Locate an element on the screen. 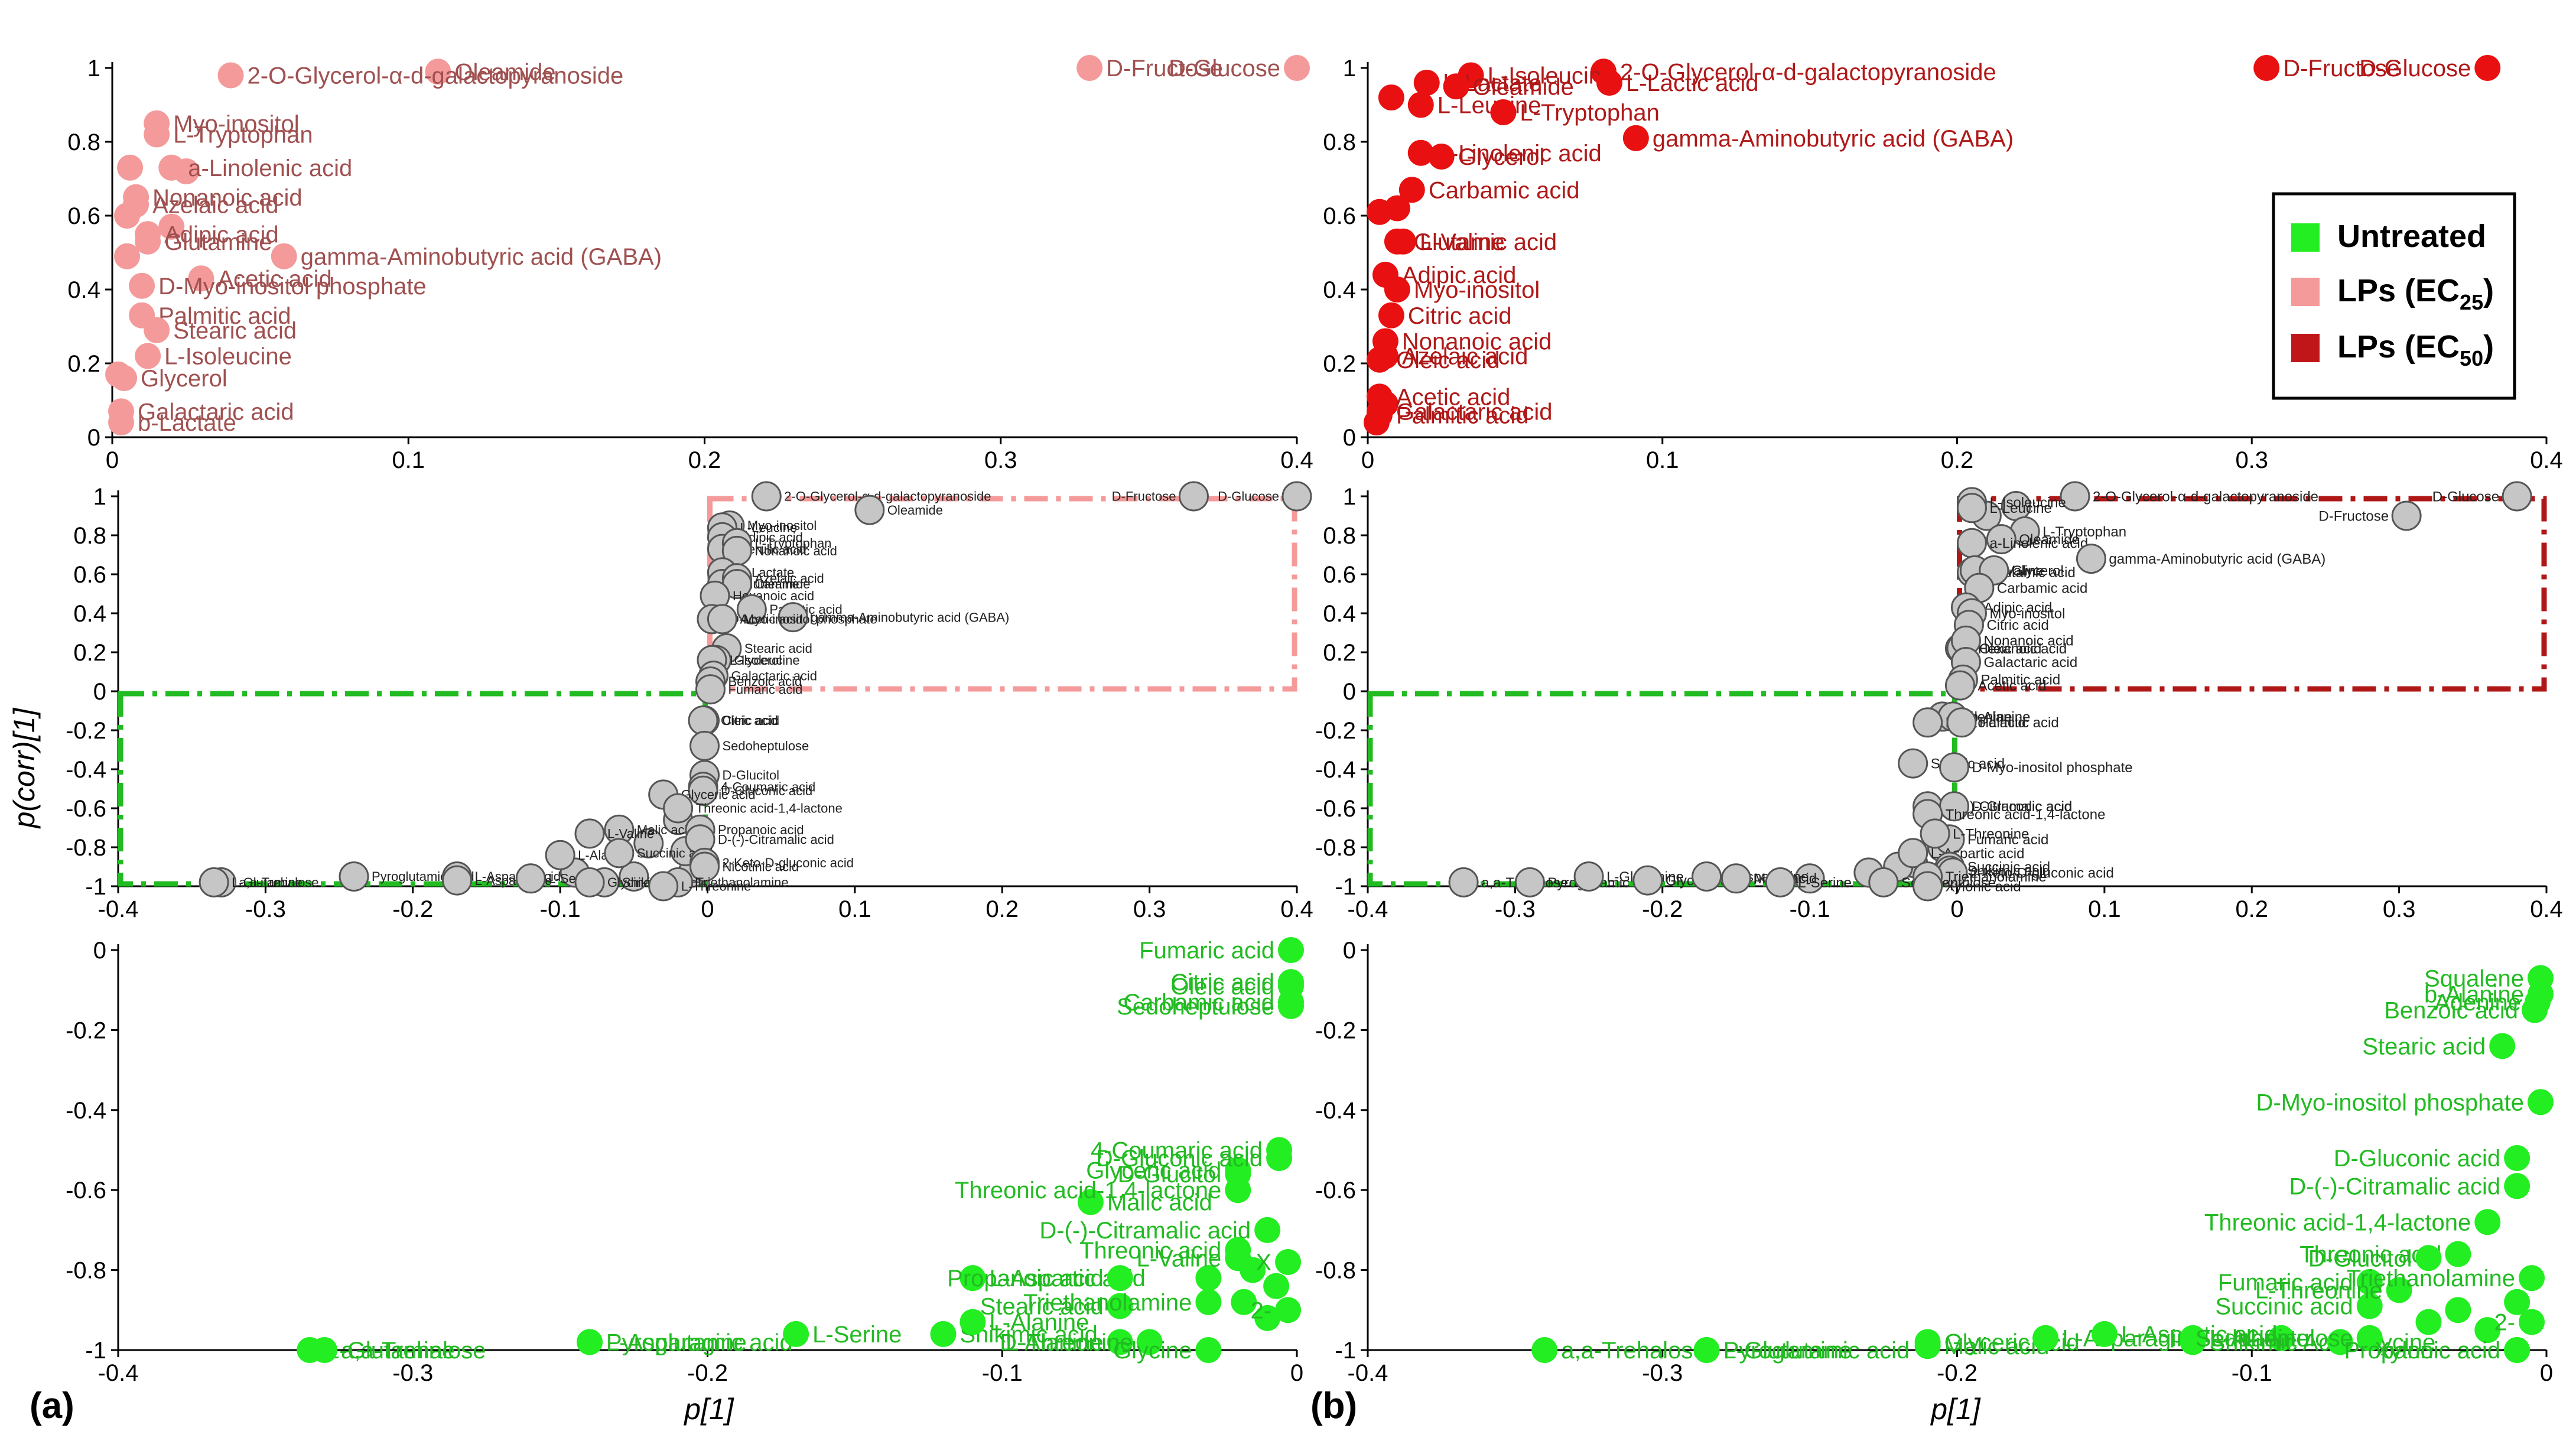 Image resolution: width=2576 pixels, height=1444 pixels. point-label: Shikimic acid is located at coordinates (2009, 871).